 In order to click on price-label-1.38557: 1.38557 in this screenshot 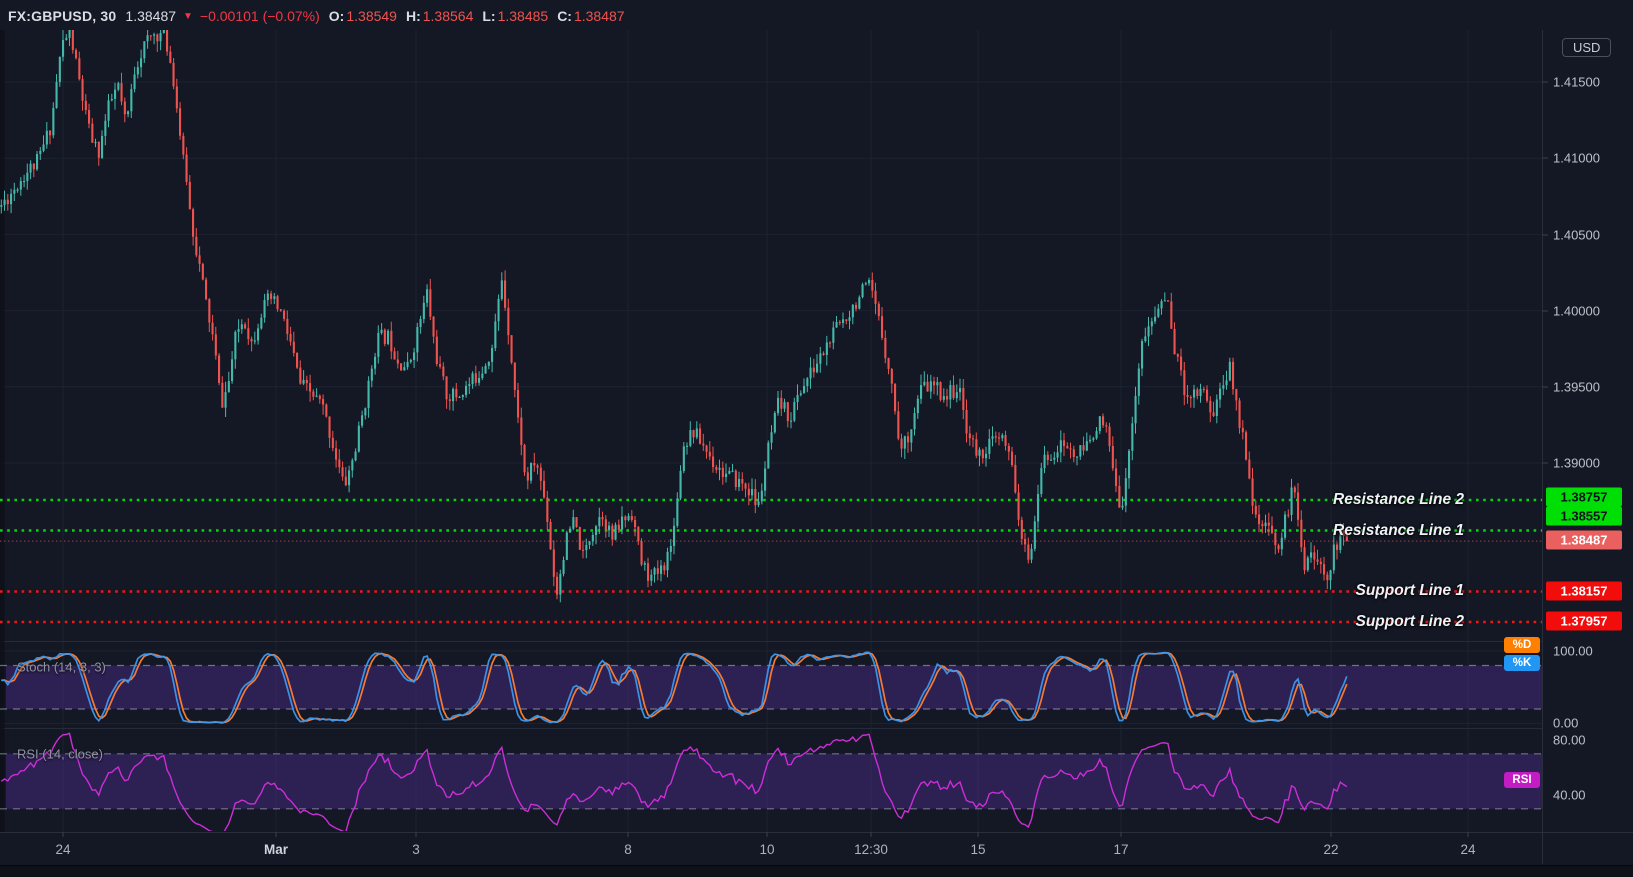, I will do `click(1584, 516)`.